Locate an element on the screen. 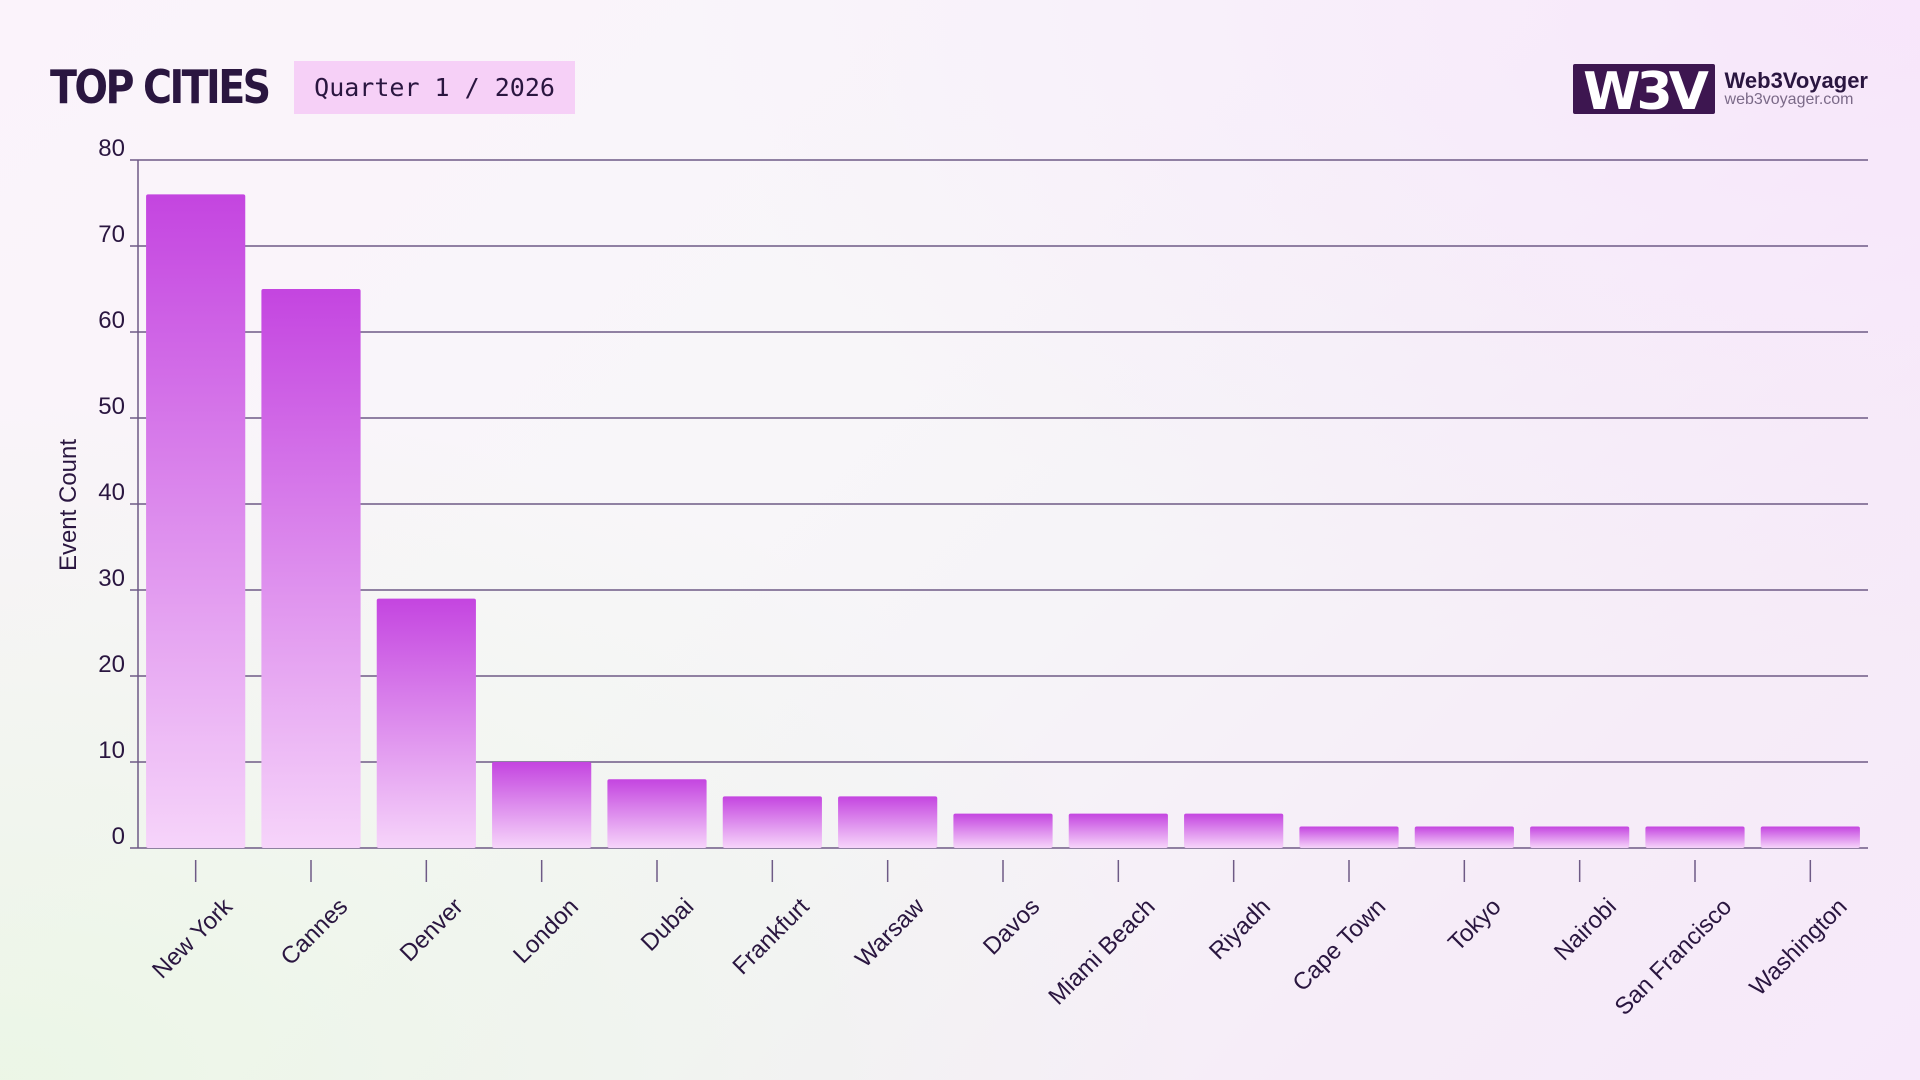  x-tick-label: Riyadh is located at coordinates (1240, 929).